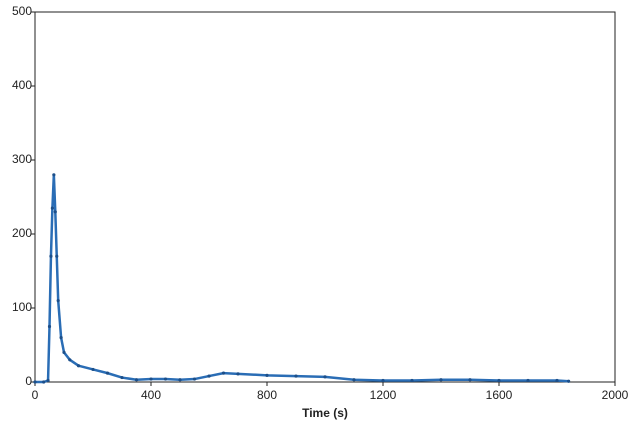 The image size is (635, 430). What do you see at coordinates (325, 413) in the screenshot?
I see `x-axis-label: Time (s)` at bounding box center [325, 413].